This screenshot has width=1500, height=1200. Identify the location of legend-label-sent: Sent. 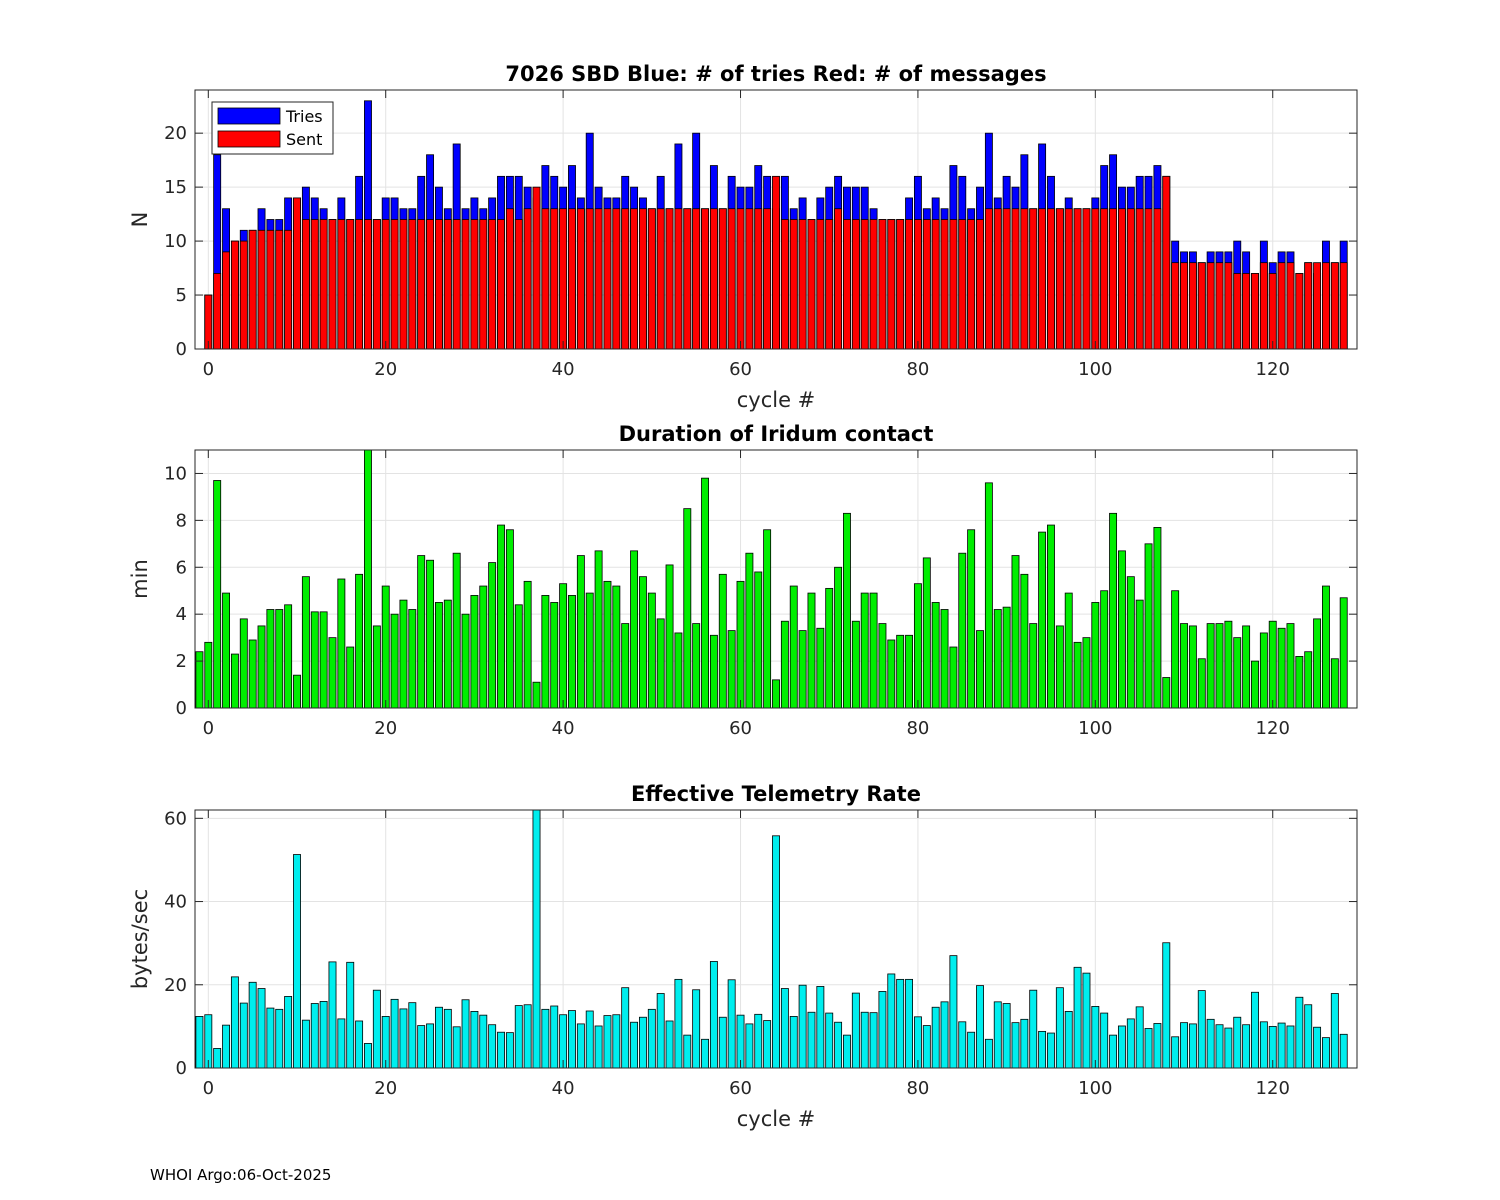
(304, 139).